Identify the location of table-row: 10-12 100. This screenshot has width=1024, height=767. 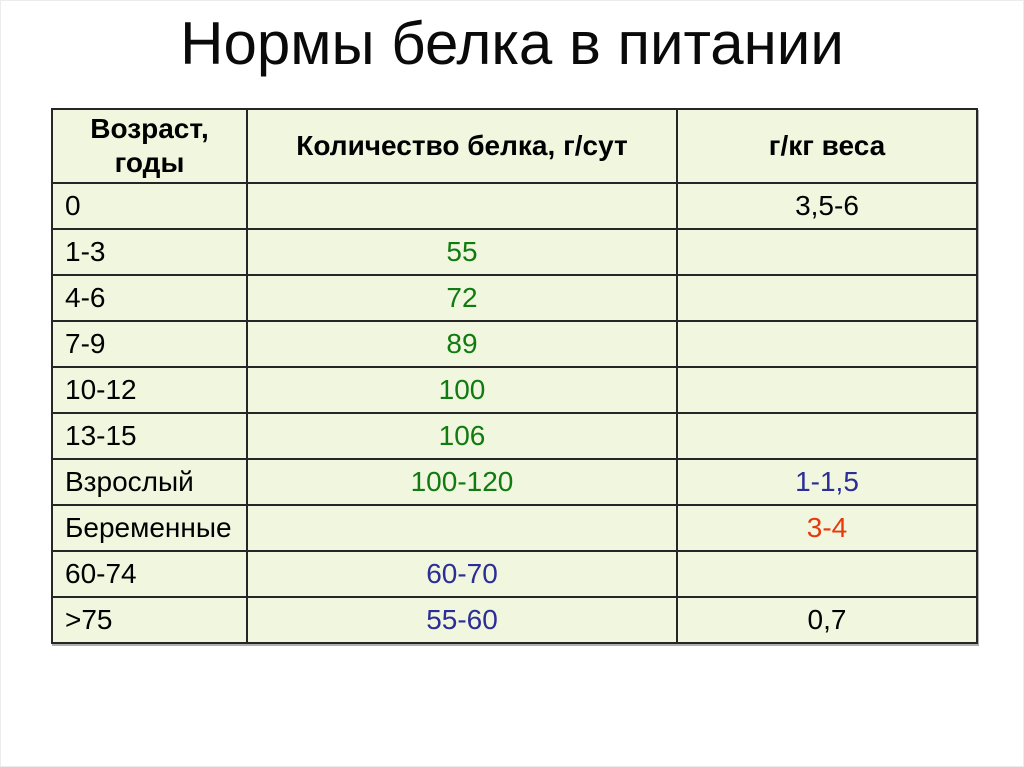
(514, 390).